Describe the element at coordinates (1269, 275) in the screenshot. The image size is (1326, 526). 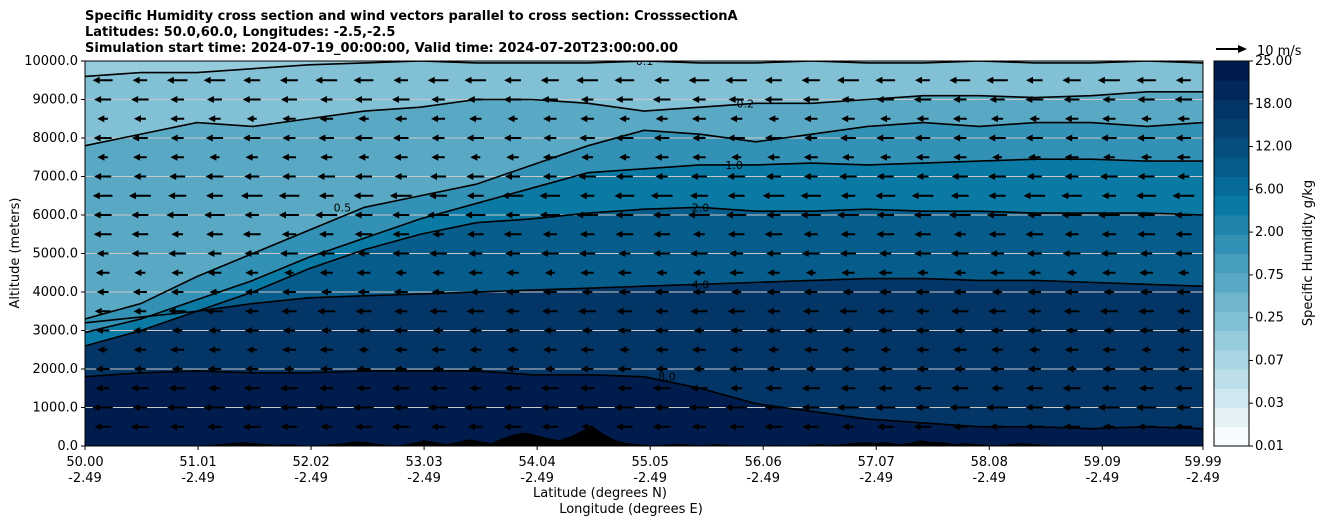
I see `colorbar-tick-label: 0.75` at that location.